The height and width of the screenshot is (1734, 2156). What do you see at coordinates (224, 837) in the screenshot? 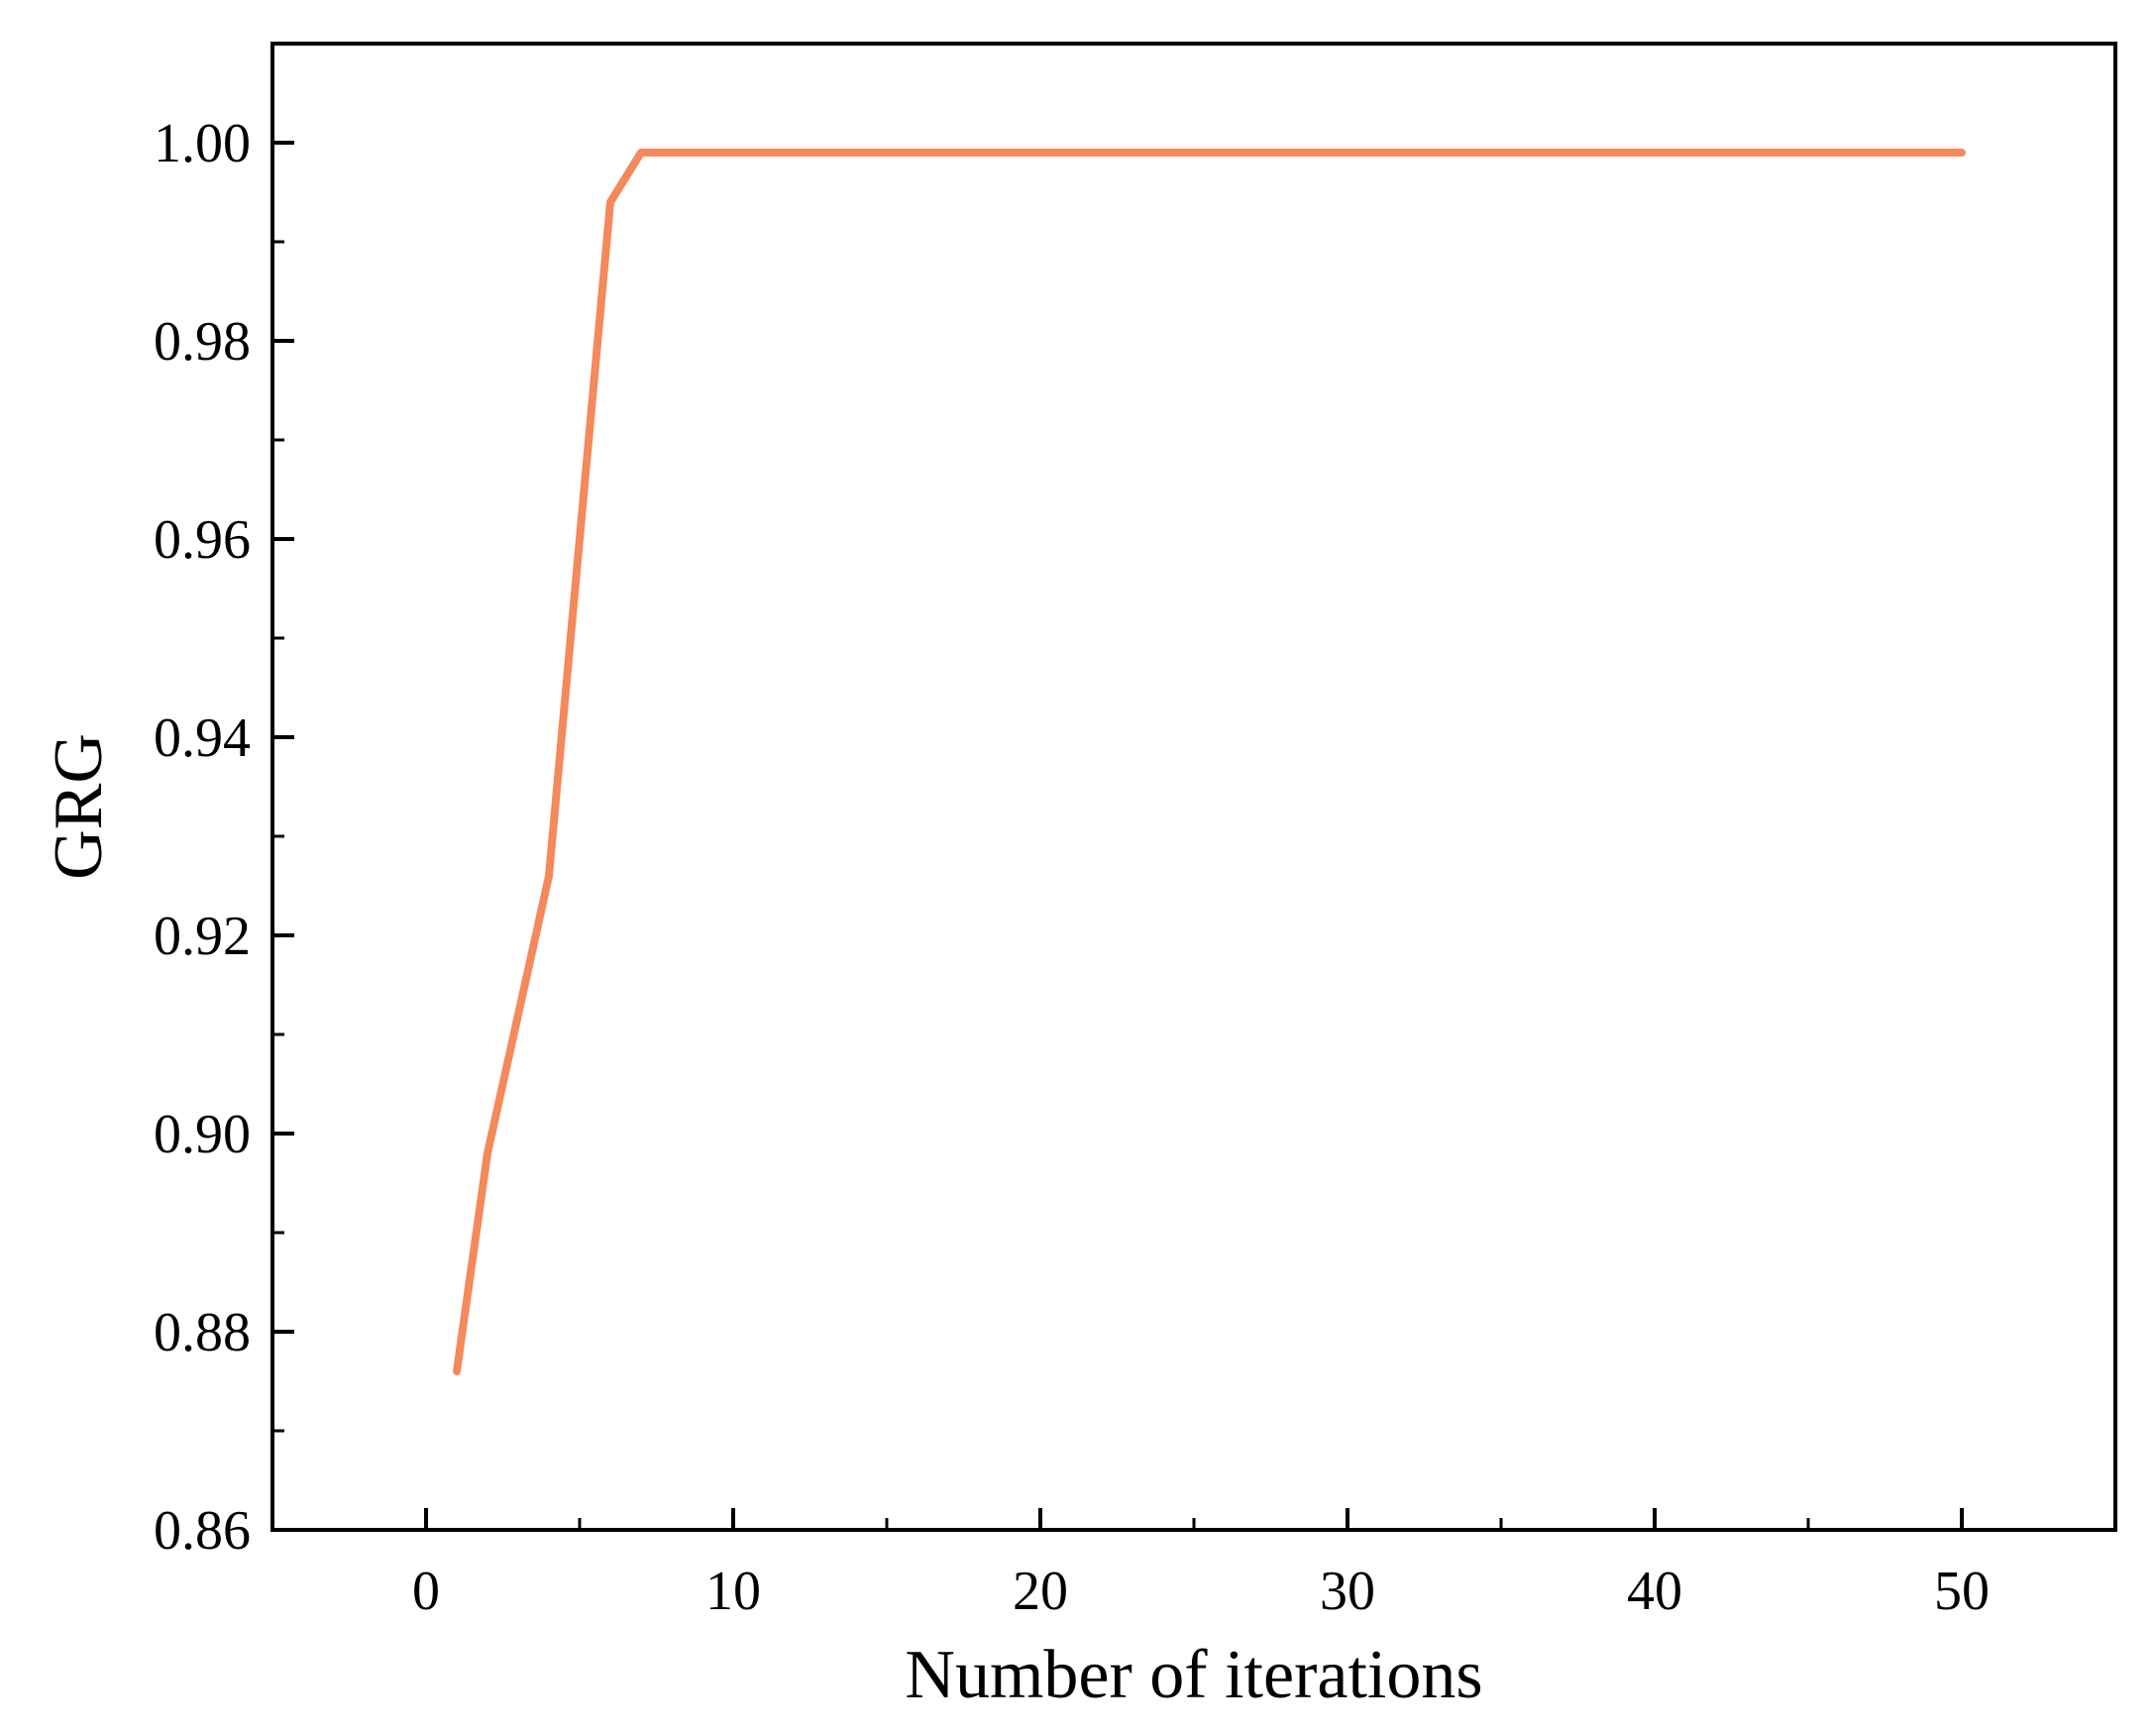
I see `y-axis-ticks: 0.86 0.88 0.90 0.92 0.94 0.96 0.98 1.00` at bounding box center [224, 837].